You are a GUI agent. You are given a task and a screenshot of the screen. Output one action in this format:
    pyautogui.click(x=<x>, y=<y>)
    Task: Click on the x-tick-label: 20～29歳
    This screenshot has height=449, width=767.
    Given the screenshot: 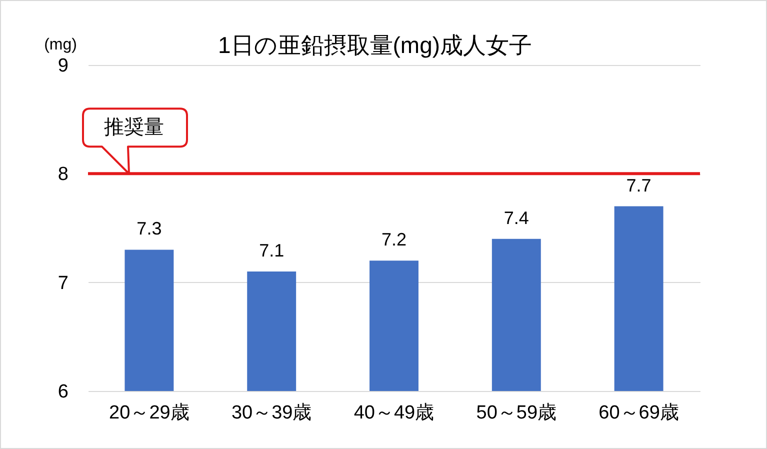 What is the action you would take?
    pyautogui.click(x=149, y=413)
    